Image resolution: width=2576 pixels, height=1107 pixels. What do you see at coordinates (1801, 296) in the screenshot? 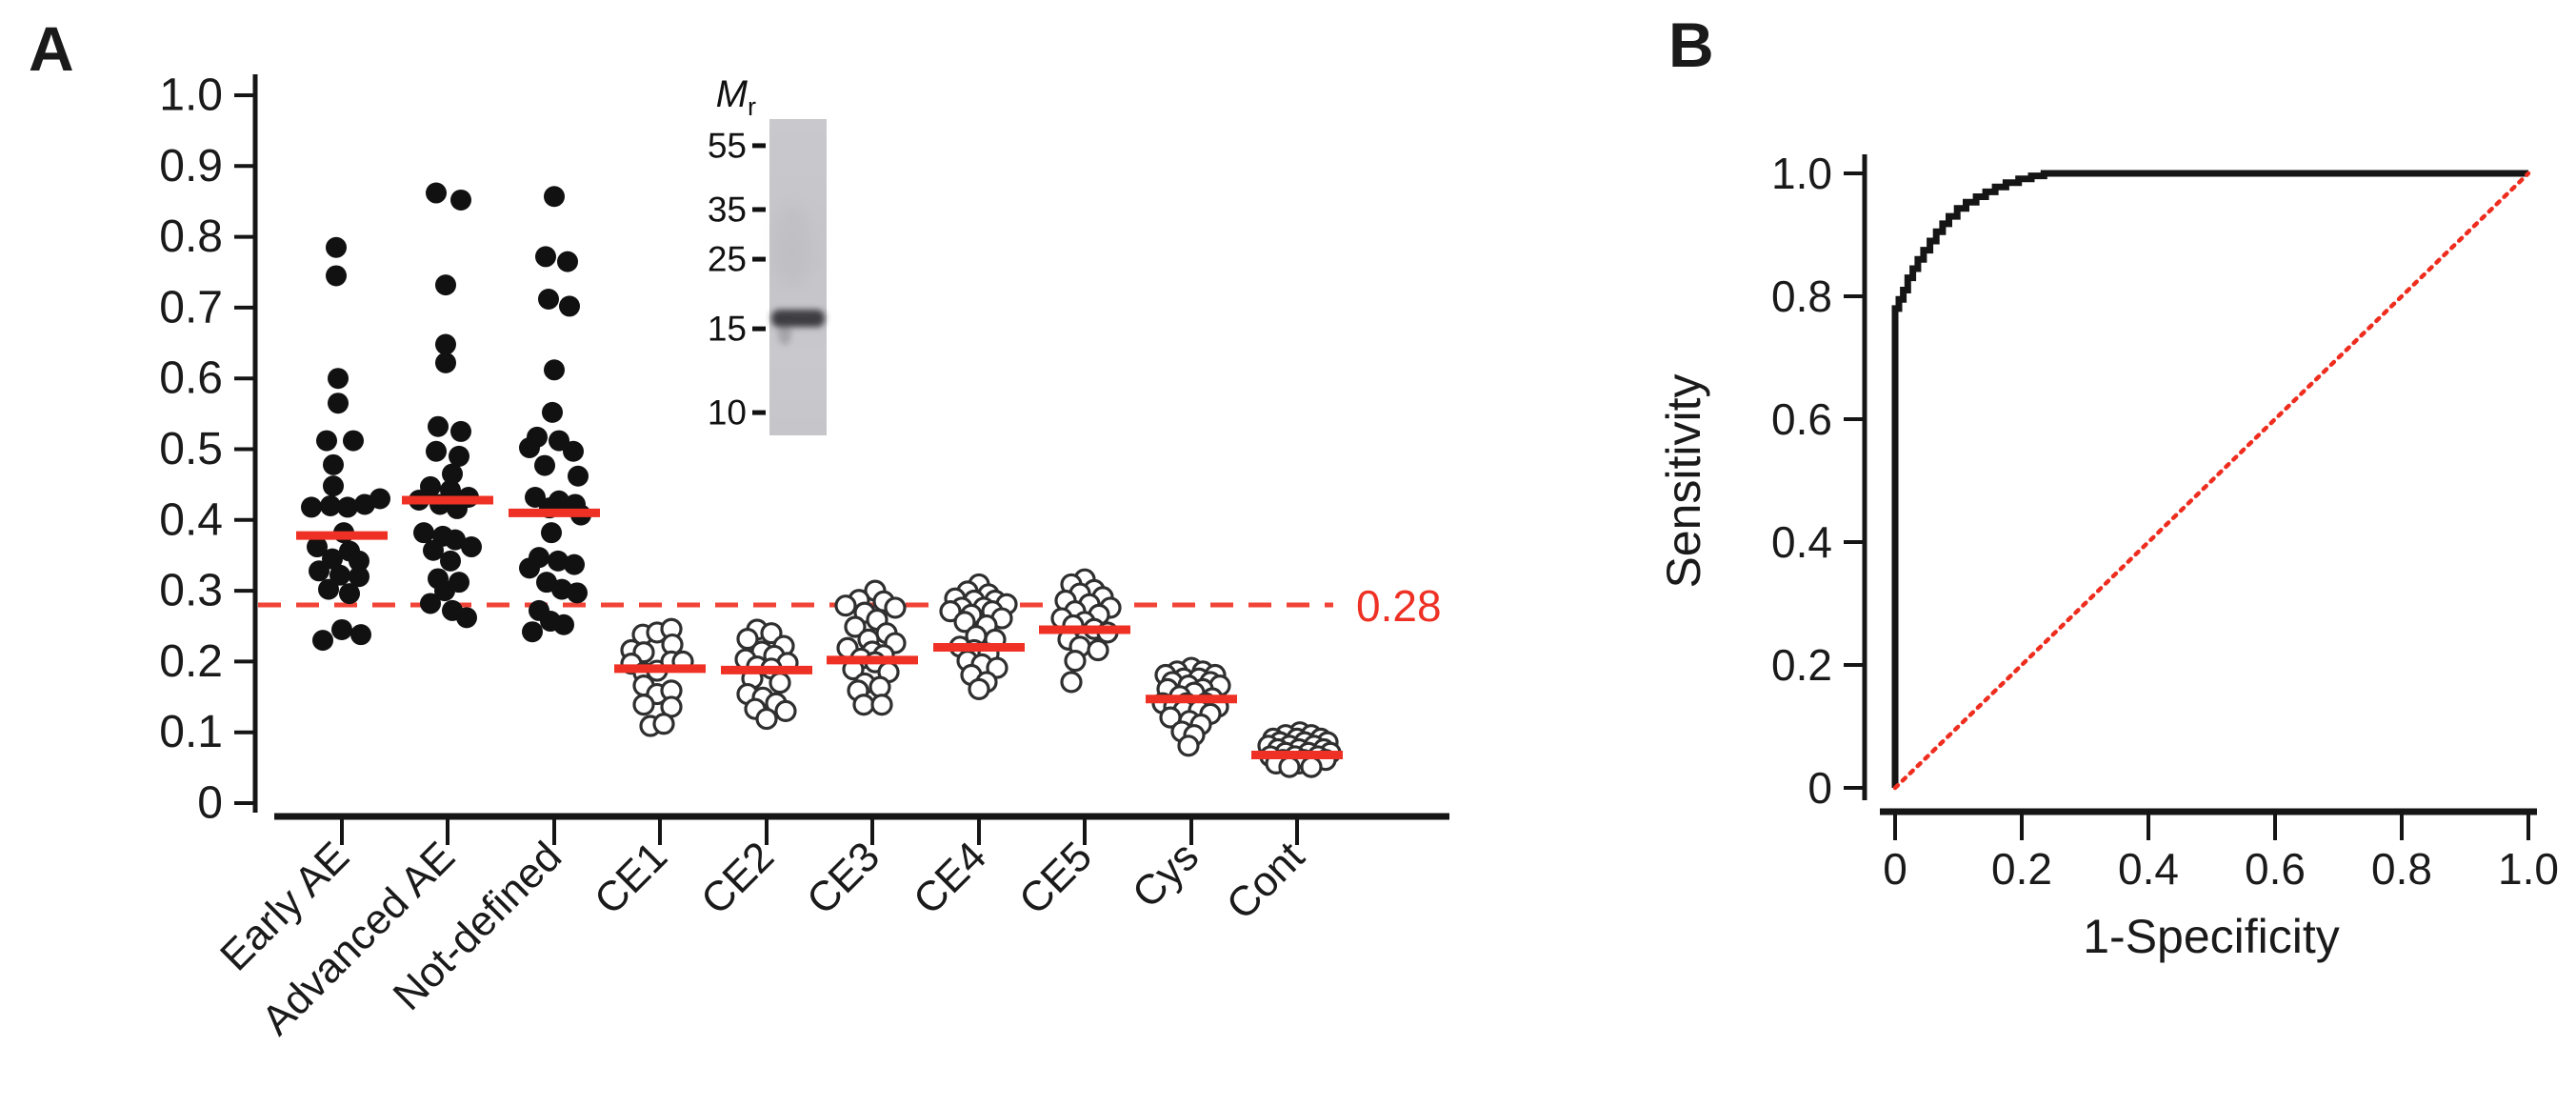
I see `y-tick-label: 0.8` at bounding box center [1801, 296].